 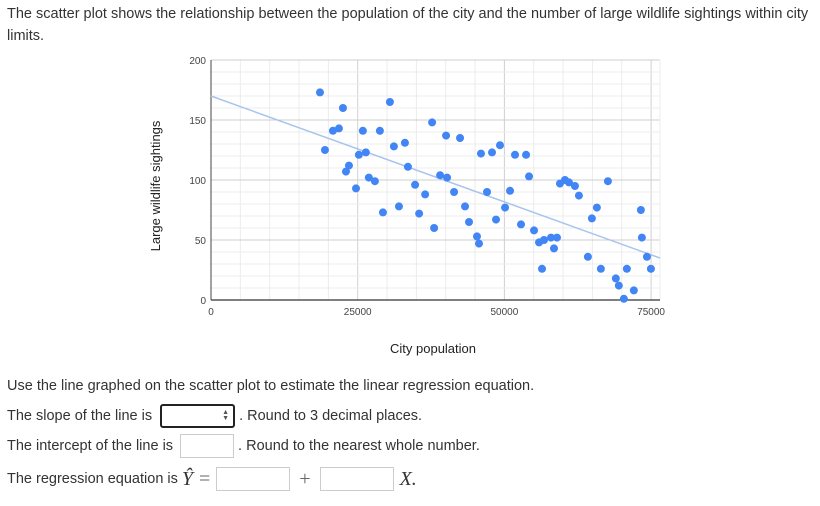 I want to click on equals-sign: =, so click(x=205, y=478).